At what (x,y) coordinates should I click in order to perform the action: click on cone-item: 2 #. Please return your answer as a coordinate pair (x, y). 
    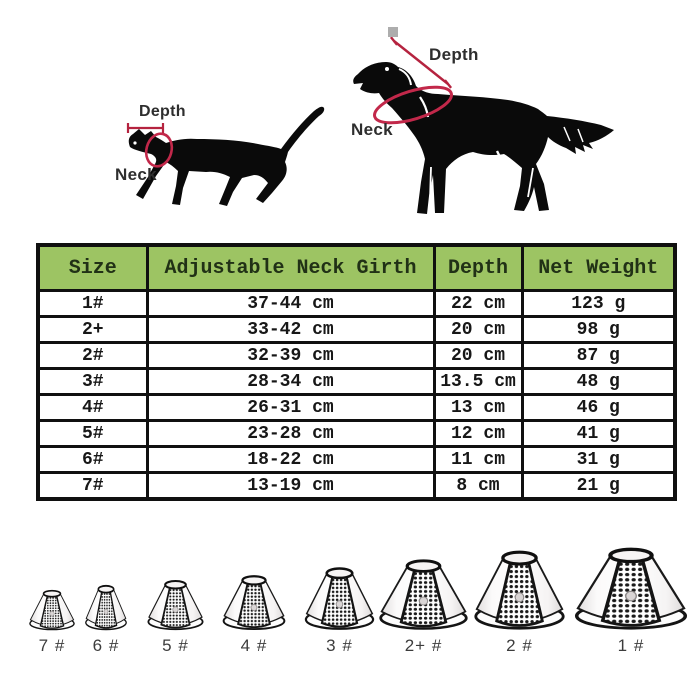
    Looking at the image, I should click on (519, 602).